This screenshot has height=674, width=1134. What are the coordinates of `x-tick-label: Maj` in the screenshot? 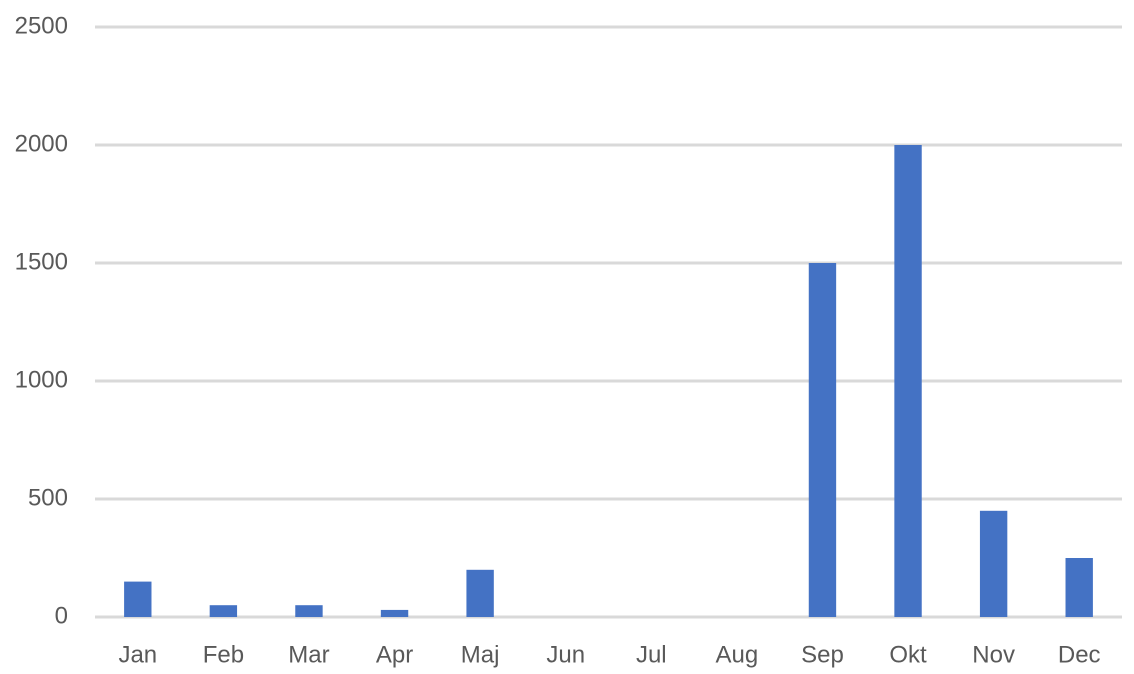 It's located at (480, 654).